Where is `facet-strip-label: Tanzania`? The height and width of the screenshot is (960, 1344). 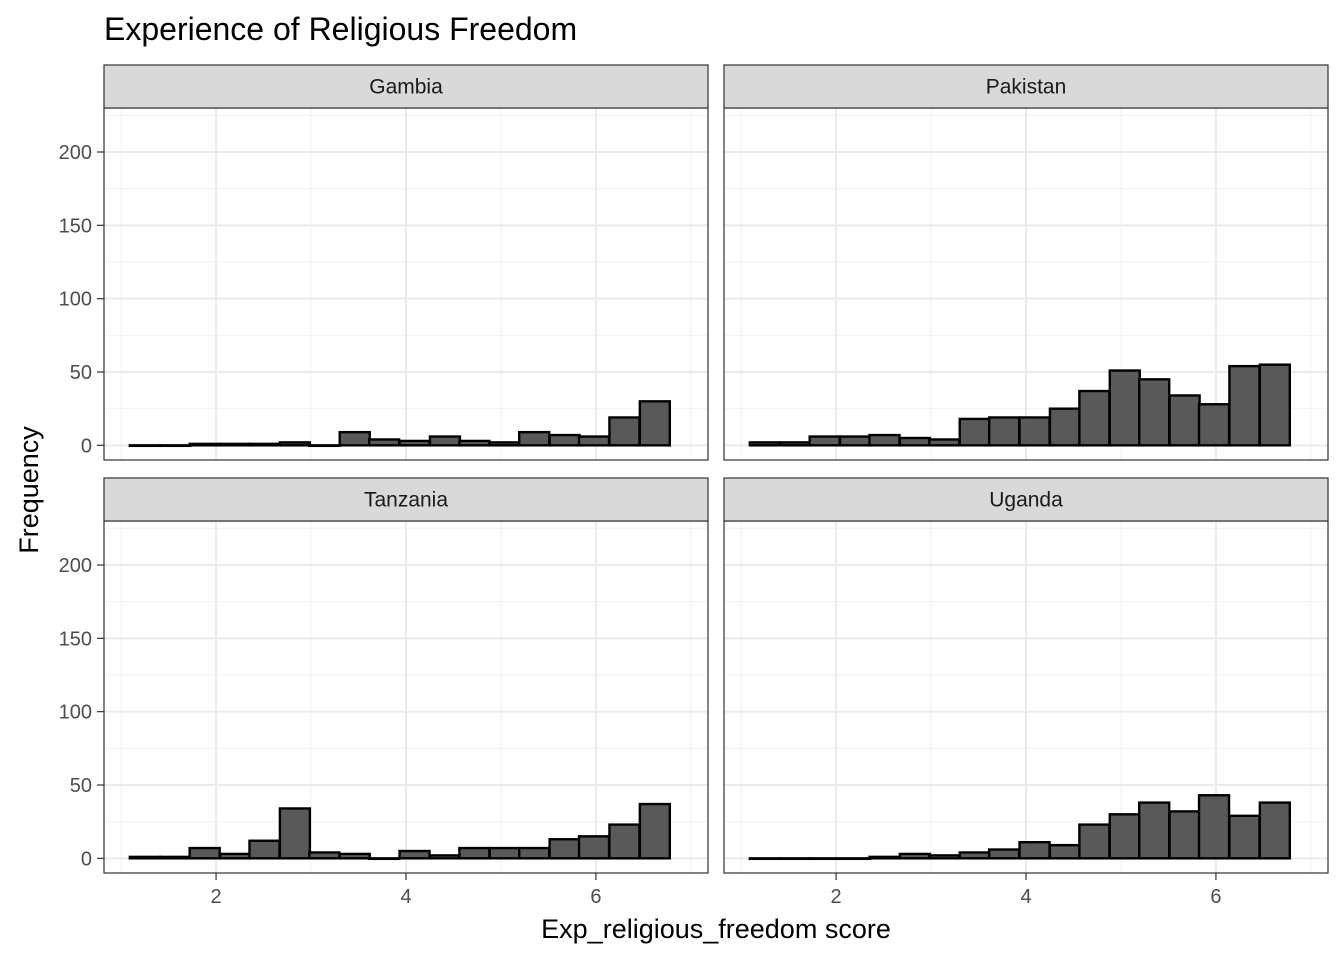 facet-strip-label: Tanzania is located at coordinates (406, 500).